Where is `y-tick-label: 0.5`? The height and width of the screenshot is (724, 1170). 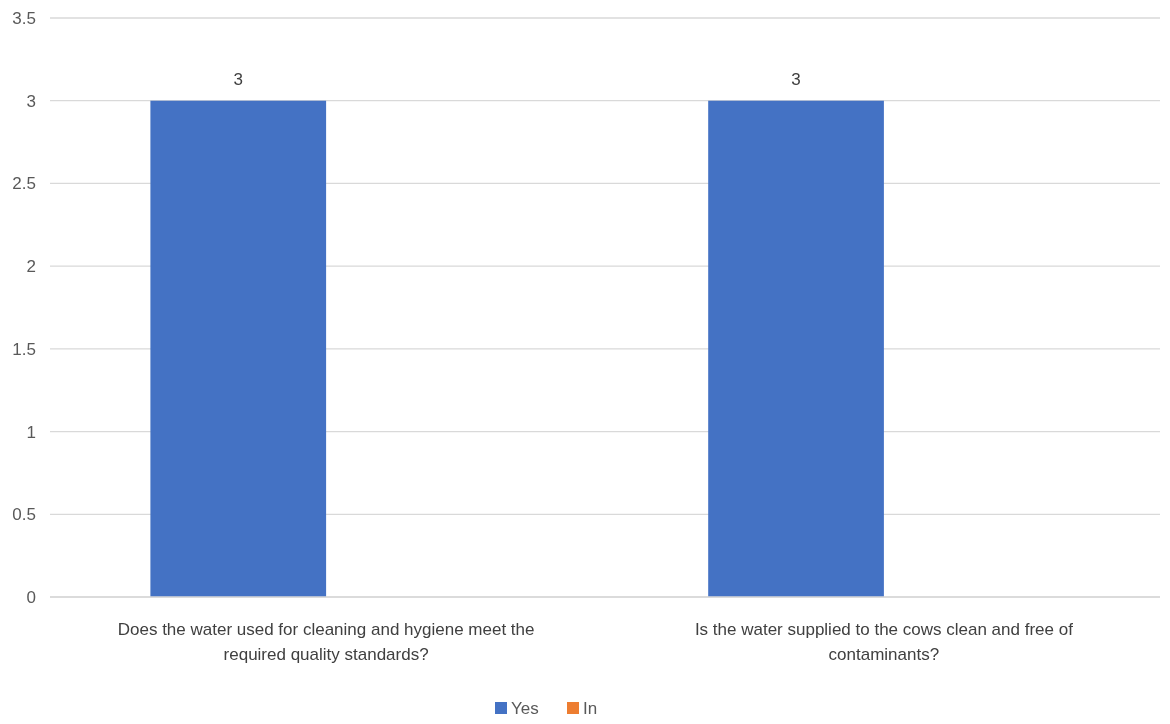 y-tick-label: 0.5 is located at coordinates (24, 515).